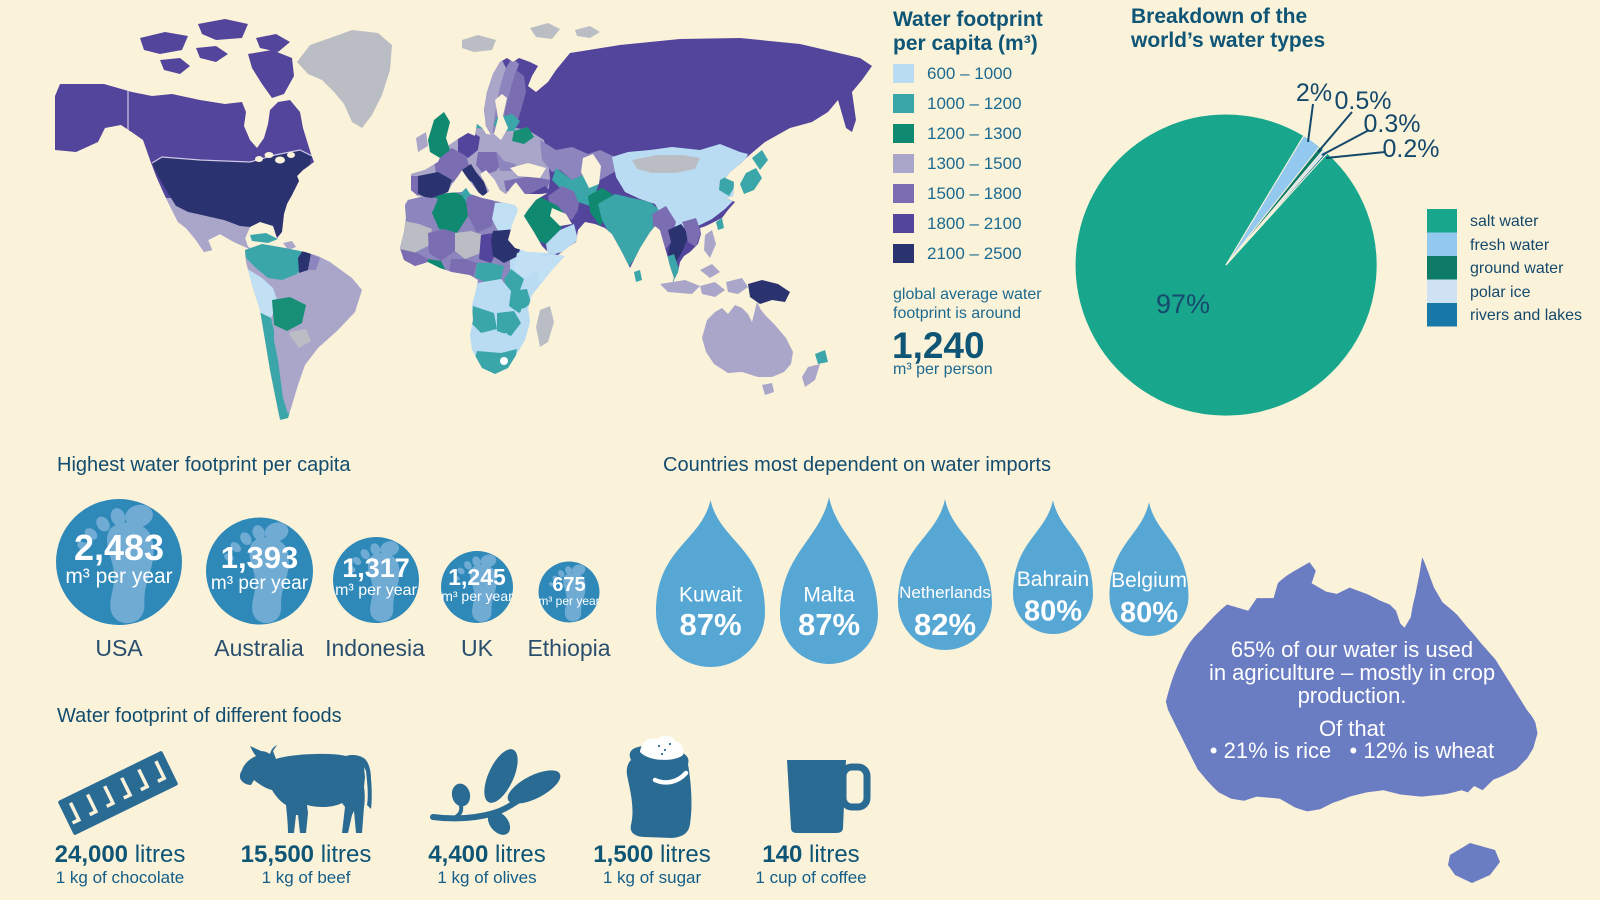 The width and height of the screenshot is (1600, 900). Describe the element at coordinates (1510, 245) in the screenshot. I see `svg-text: fresh water` at that location.